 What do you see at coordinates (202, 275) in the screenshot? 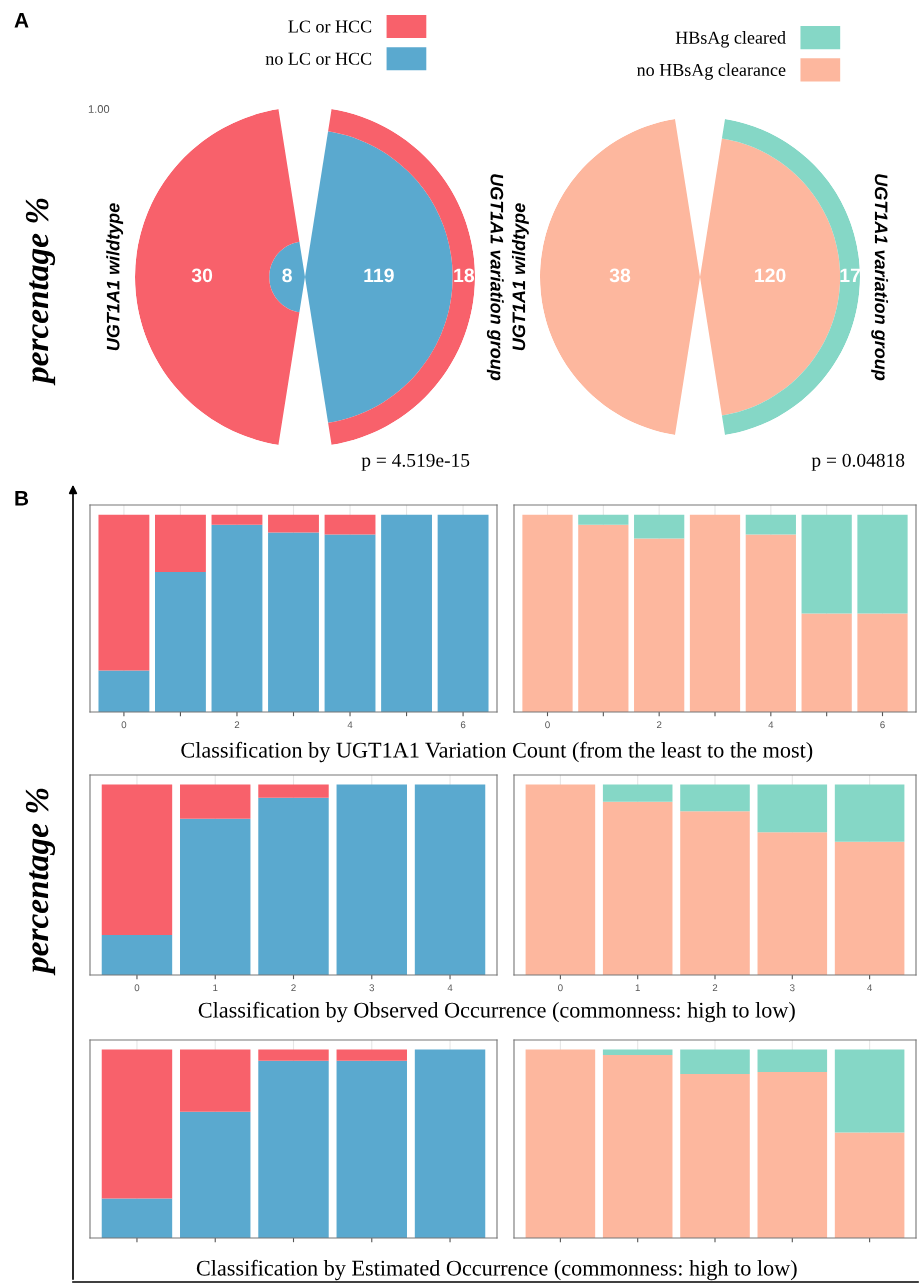
I see `data-label: 30` at bounding box center [202, 275].